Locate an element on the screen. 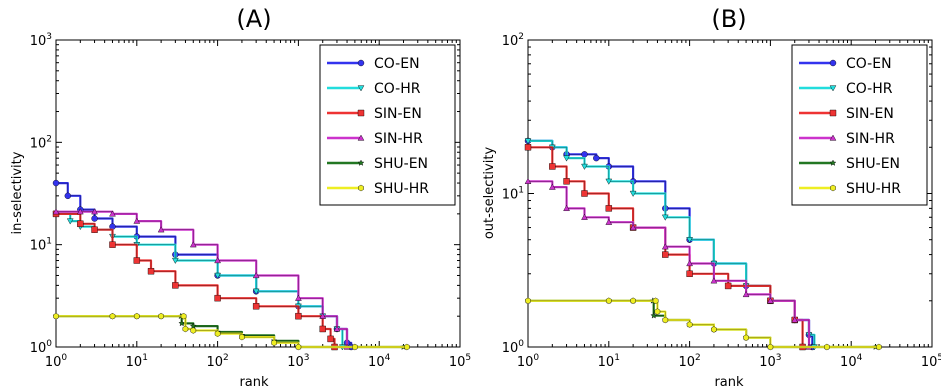 This screenshot has width=941, height=390. series-sin-en is located at coordinates (195, 280).